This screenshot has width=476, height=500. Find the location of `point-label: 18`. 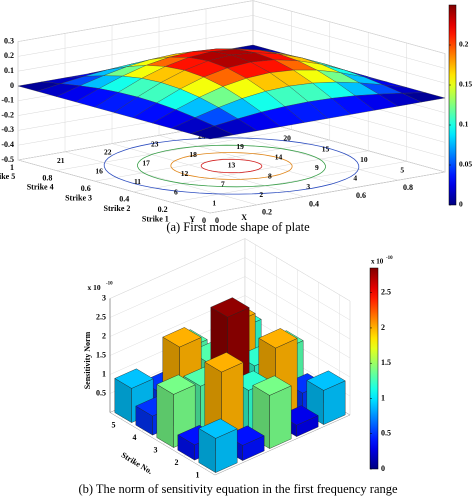

point-label: 18 is located at coordinates (193, 154).